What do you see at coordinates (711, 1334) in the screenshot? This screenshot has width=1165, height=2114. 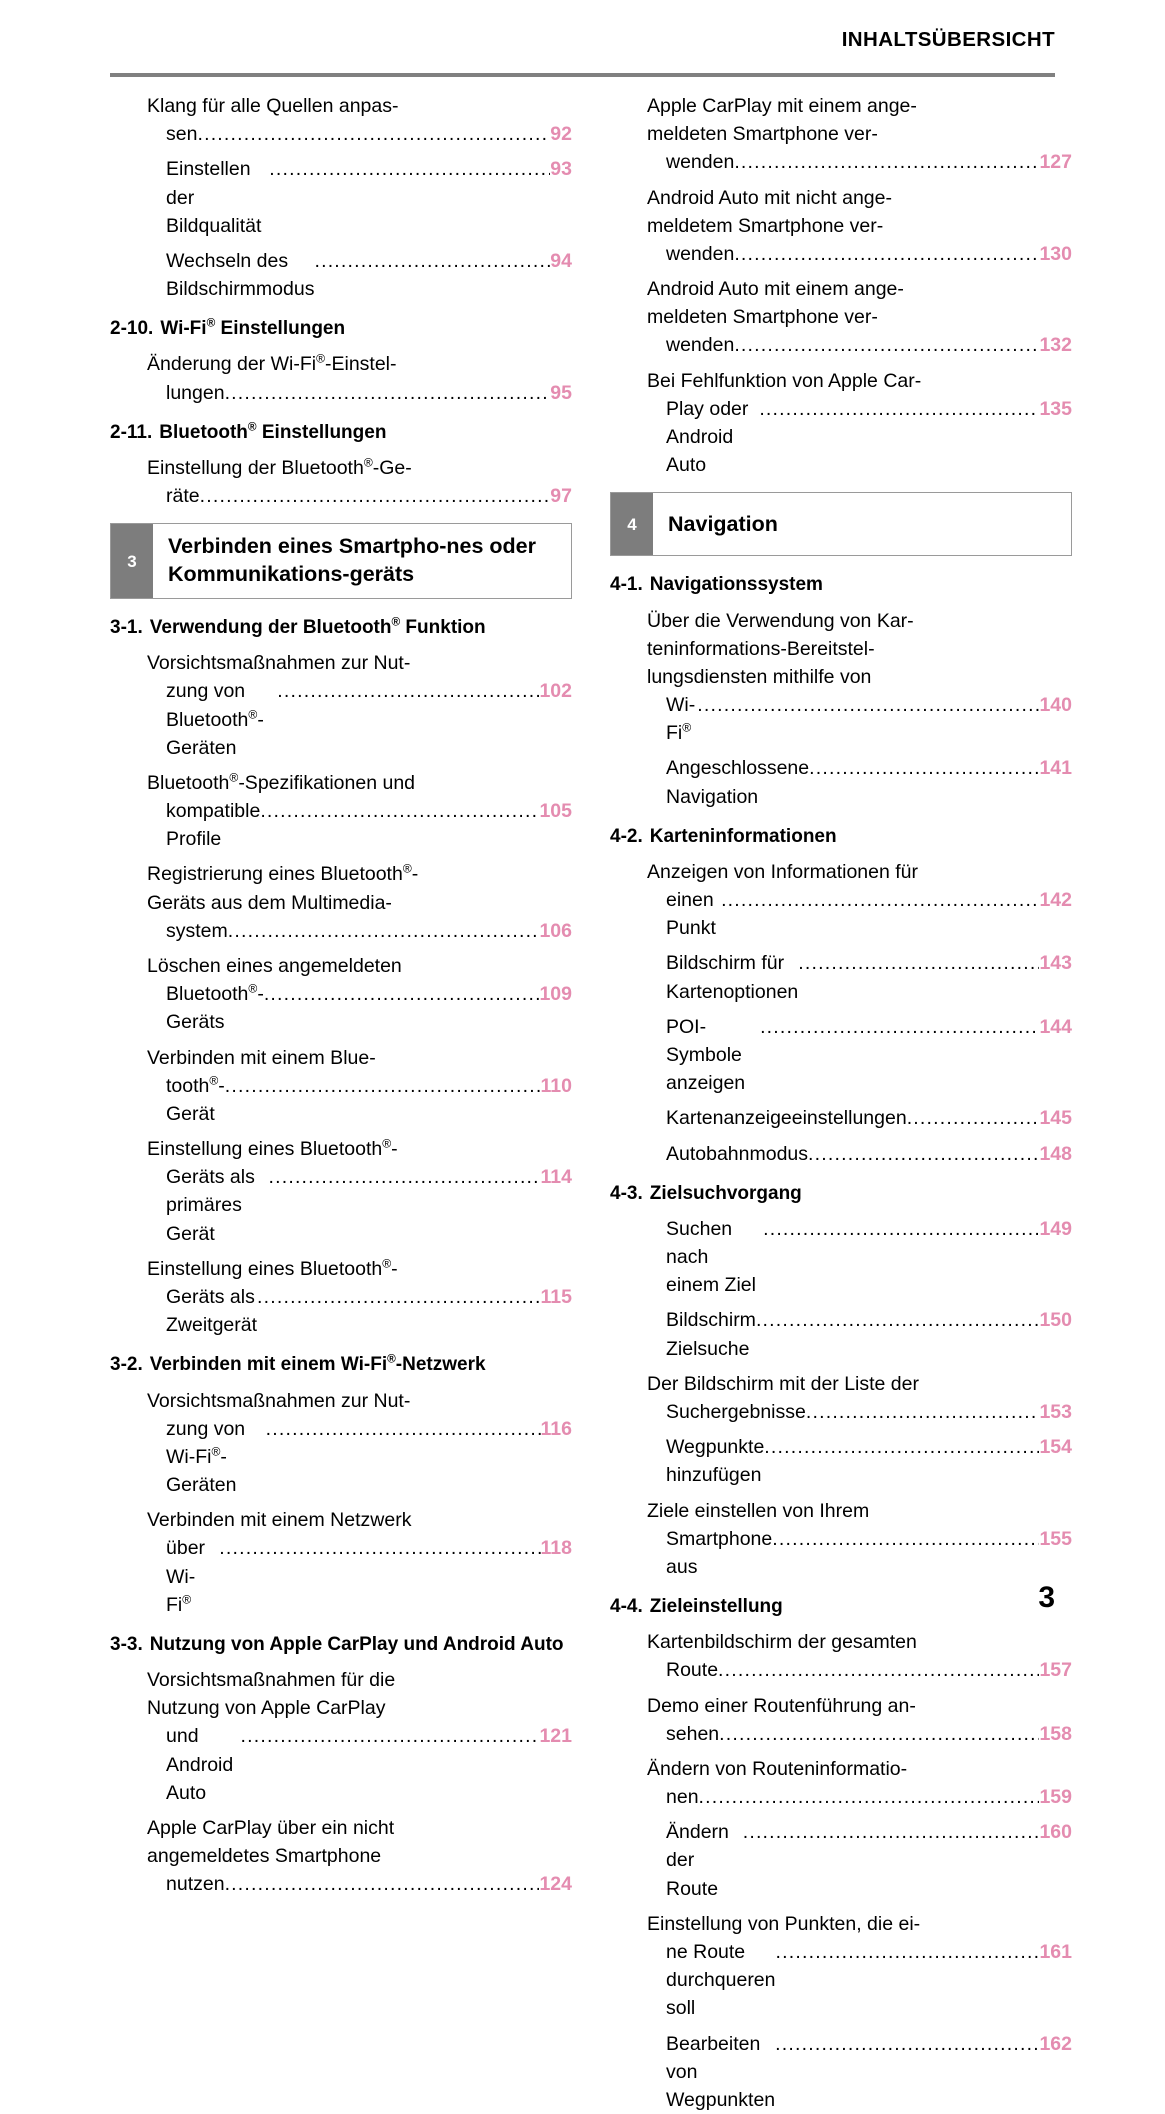 I see `toc-entry-text: Bildschirm Zielsuche` at bounding box center [711, 1334].